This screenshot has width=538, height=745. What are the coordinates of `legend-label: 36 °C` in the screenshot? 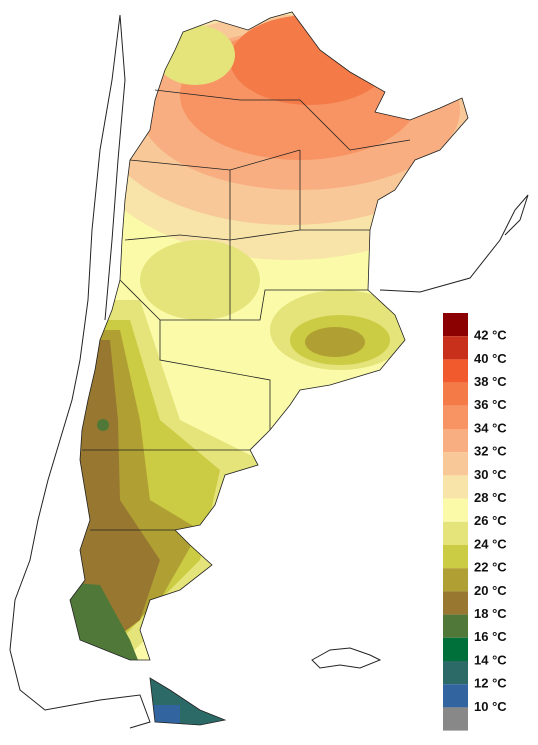 It's located at (490, 404).